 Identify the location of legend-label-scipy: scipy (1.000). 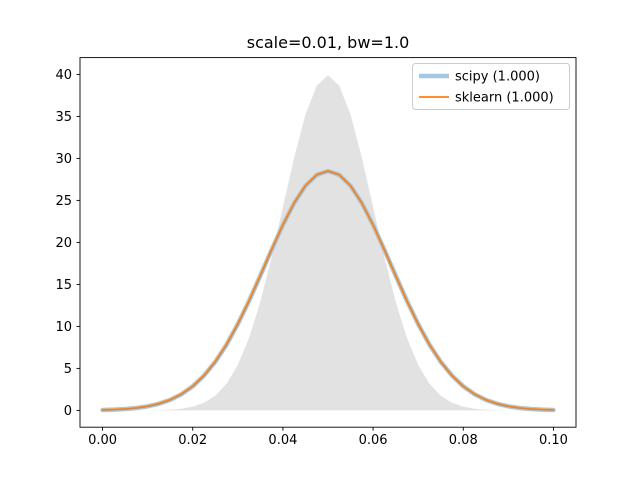
(497, 77).